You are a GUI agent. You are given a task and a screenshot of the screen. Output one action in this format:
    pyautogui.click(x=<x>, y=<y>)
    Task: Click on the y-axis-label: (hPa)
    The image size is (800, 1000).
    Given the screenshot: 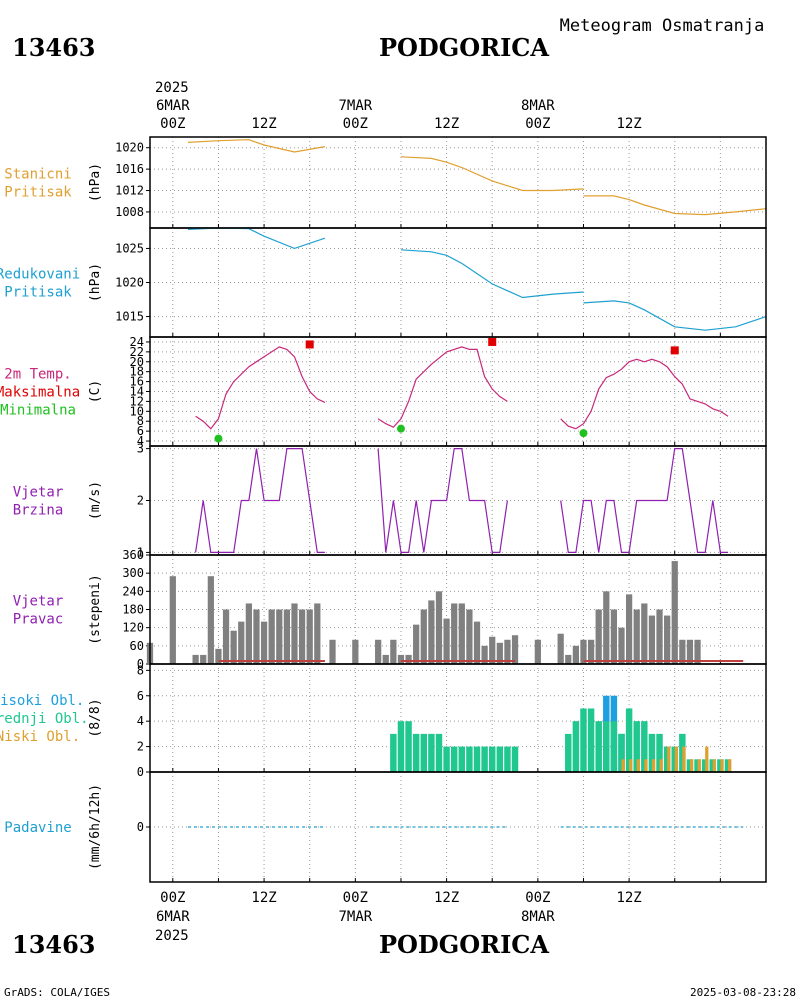 What is the action you would take?
    pyautogui.click(x=95, y=282)
    